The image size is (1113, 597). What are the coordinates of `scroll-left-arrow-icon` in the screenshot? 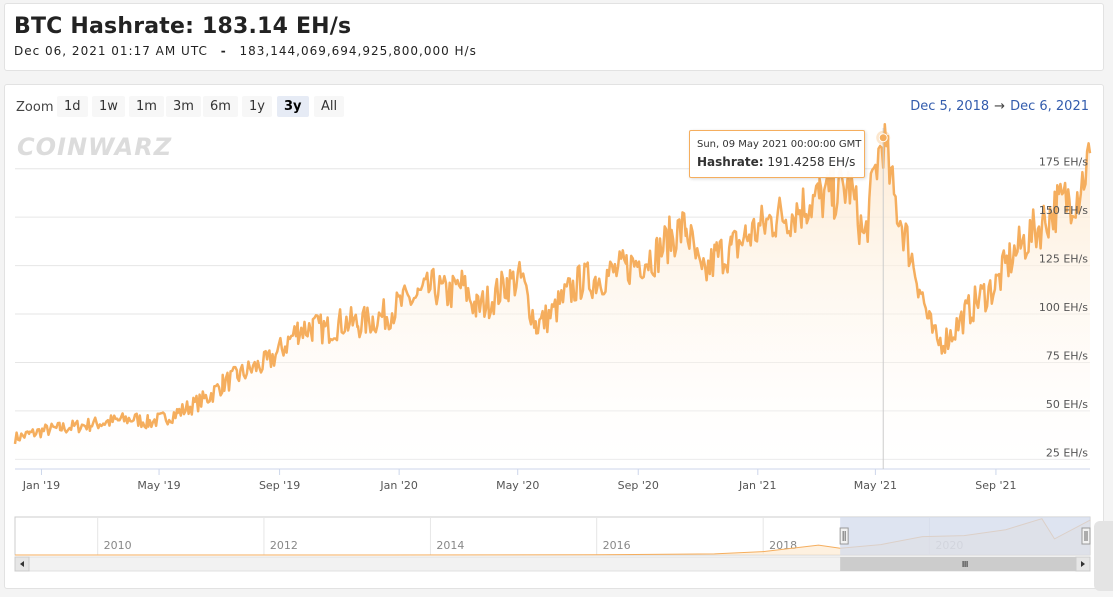 It's located at (22, 564).